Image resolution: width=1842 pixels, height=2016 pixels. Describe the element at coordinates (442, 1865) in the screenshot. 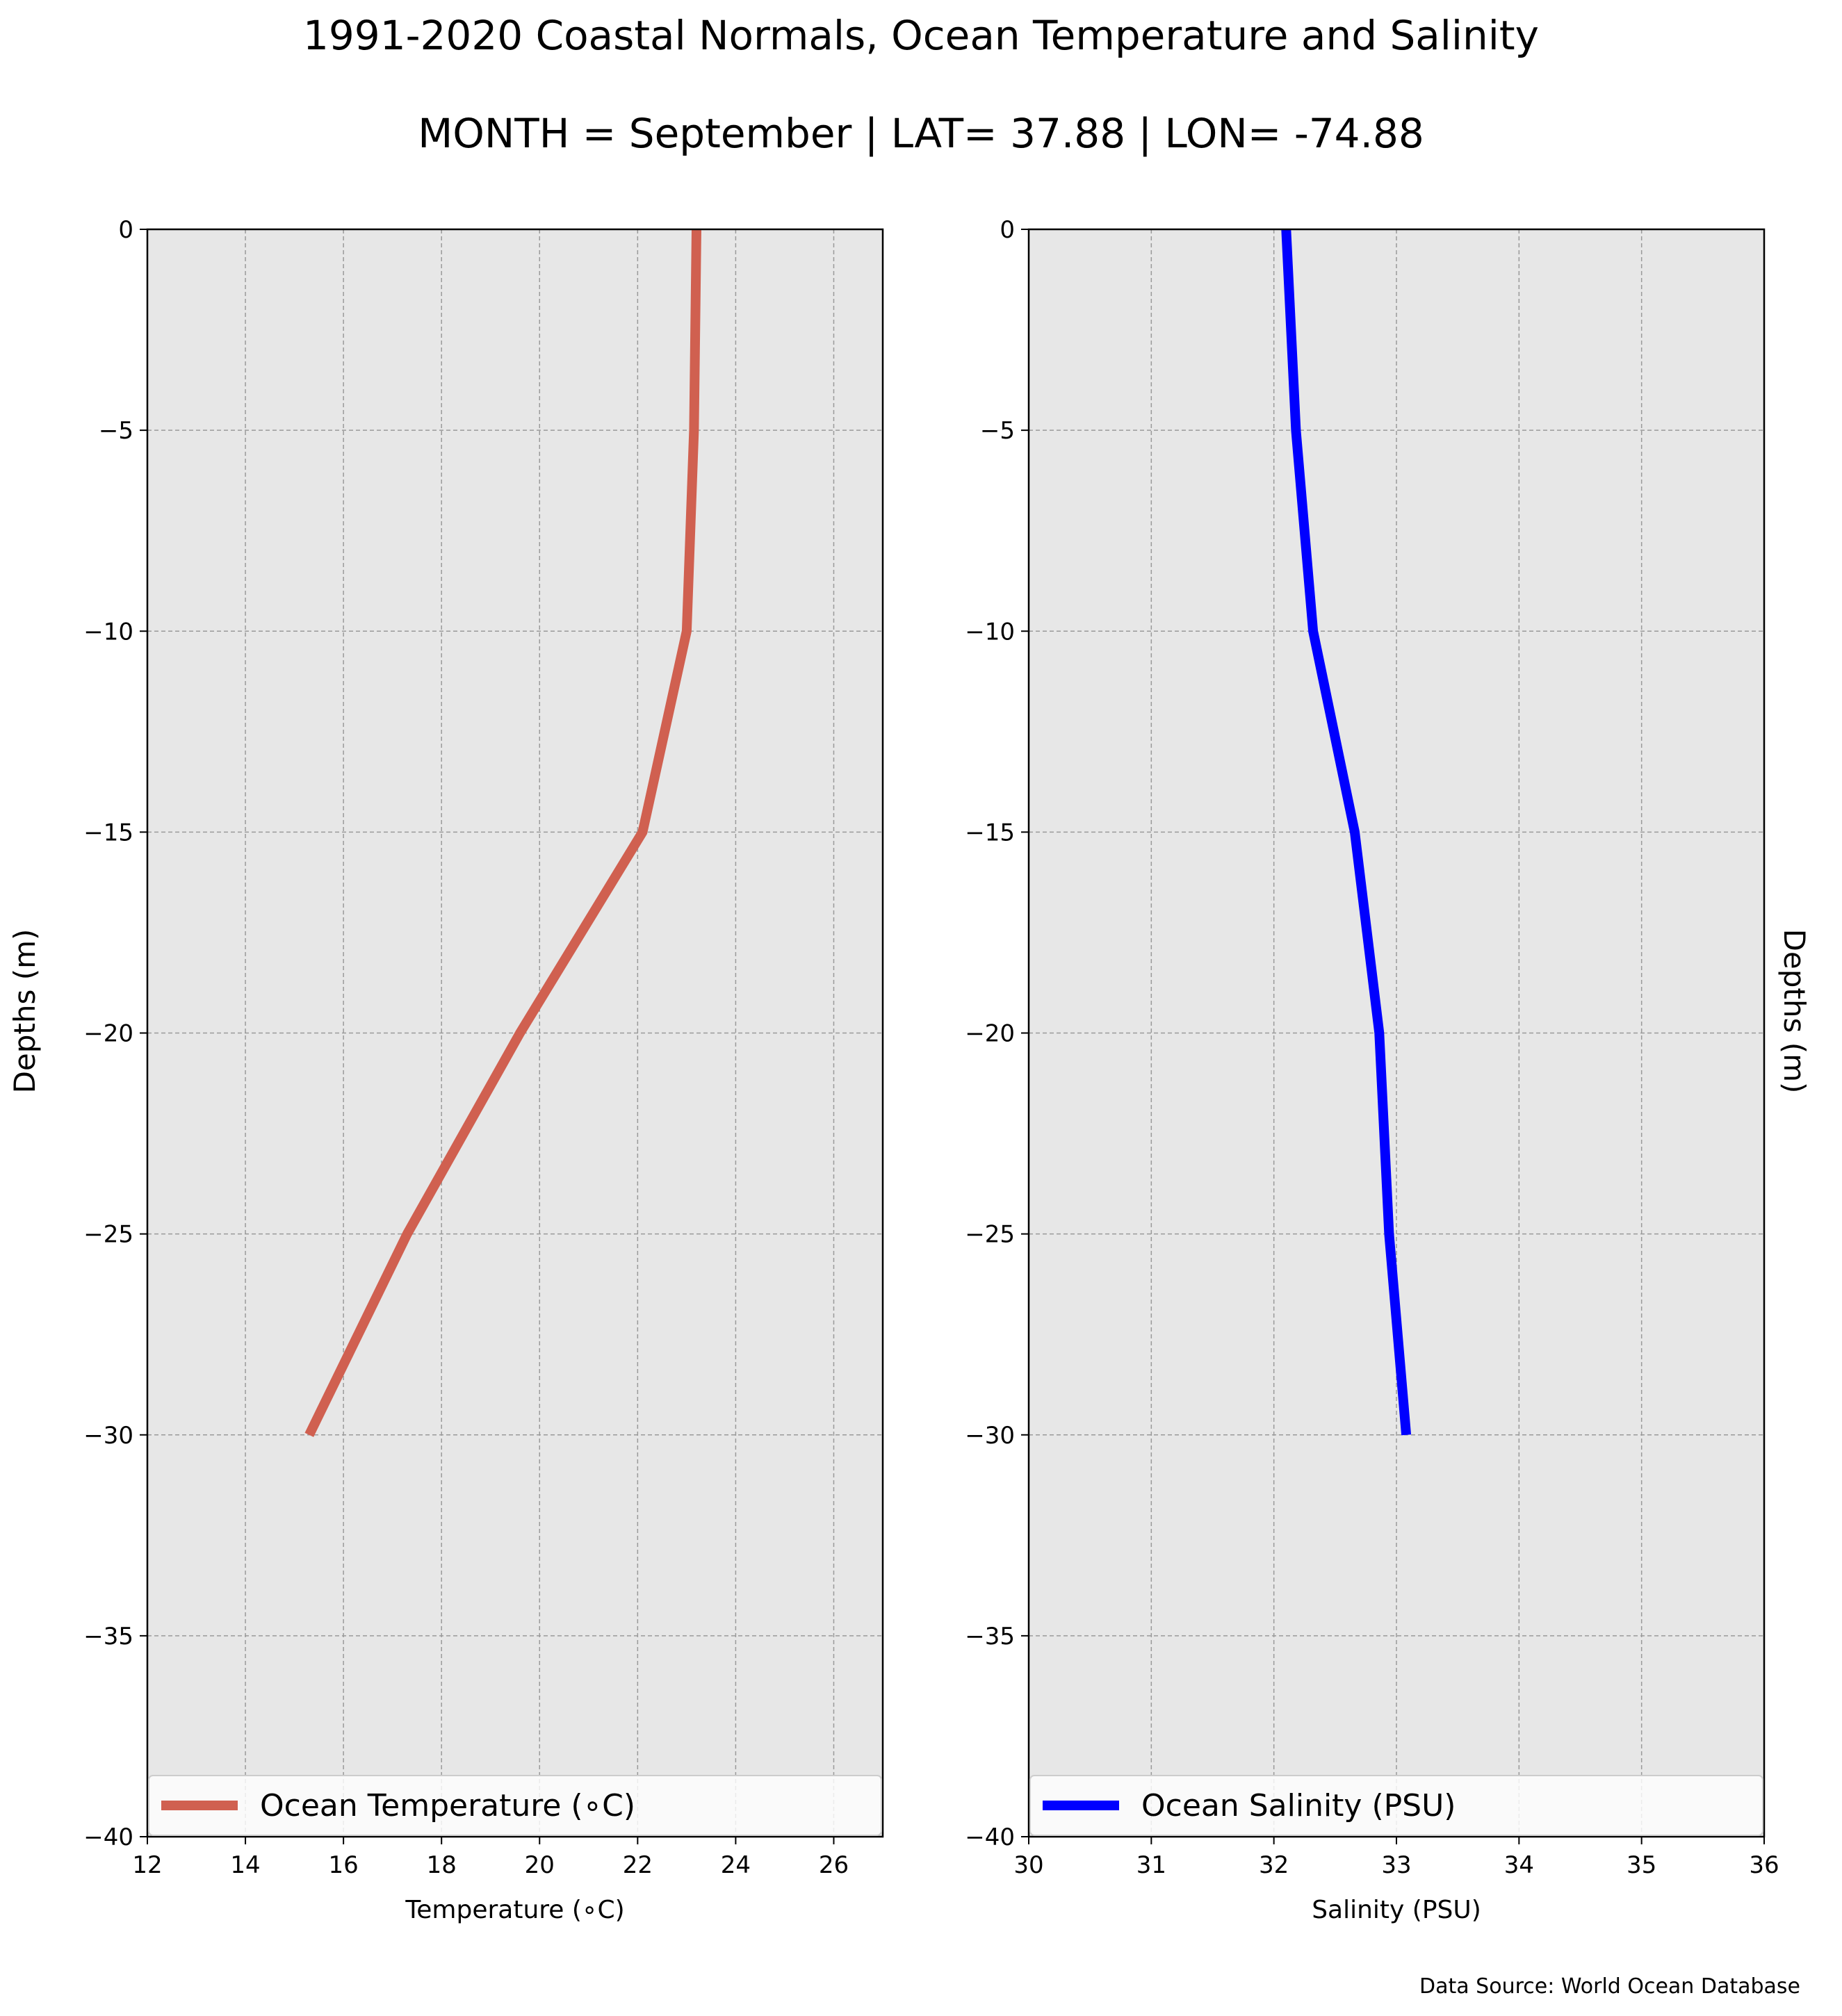

I see `x-tick-label: 18` at that location.